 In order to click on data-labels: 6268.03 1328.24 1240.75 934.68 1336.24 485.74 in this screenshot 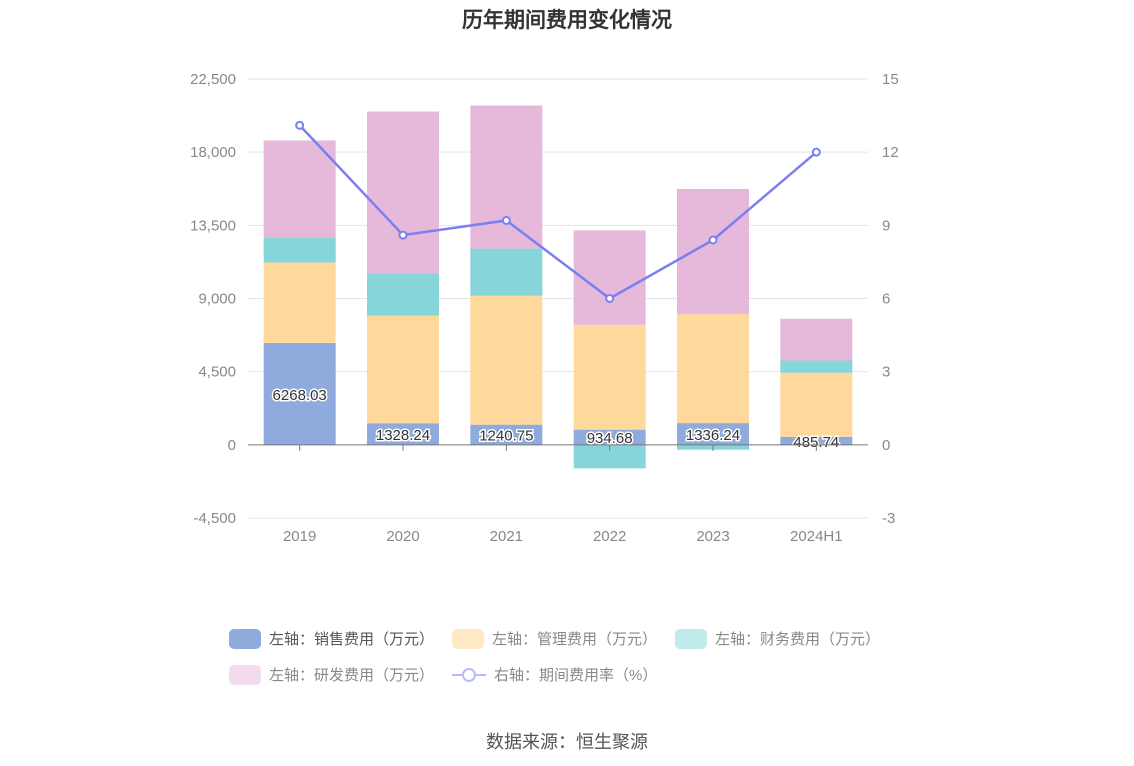, I will do `click(556, 418)`.